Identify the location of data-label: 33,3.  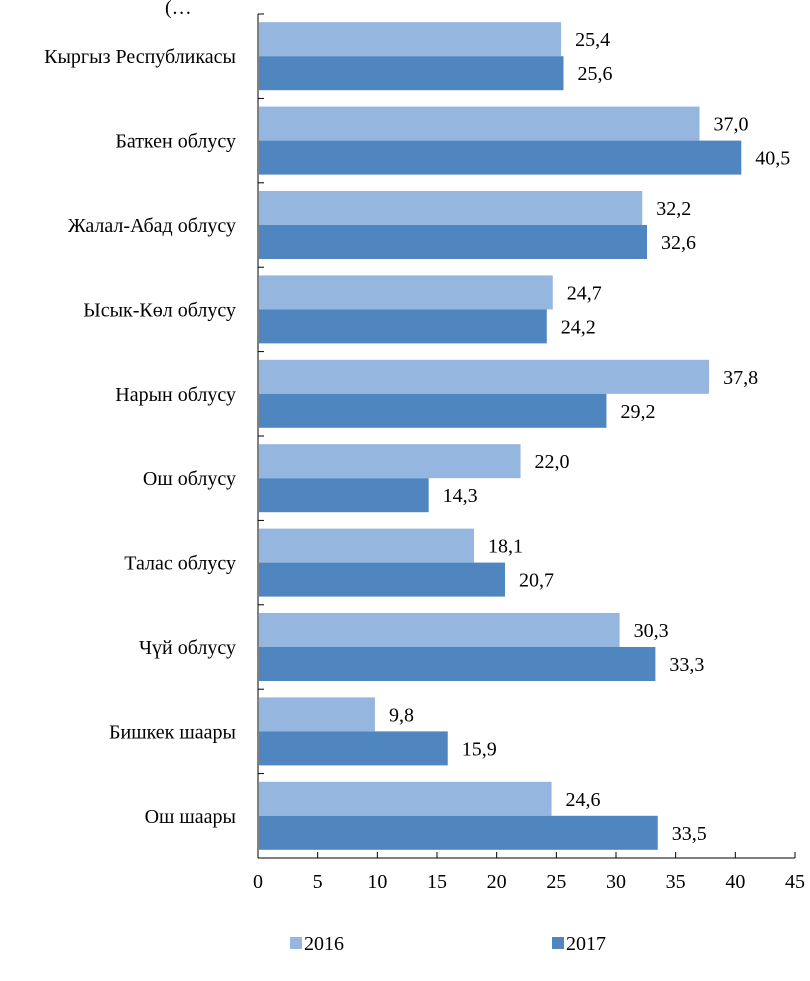
(686, 665).